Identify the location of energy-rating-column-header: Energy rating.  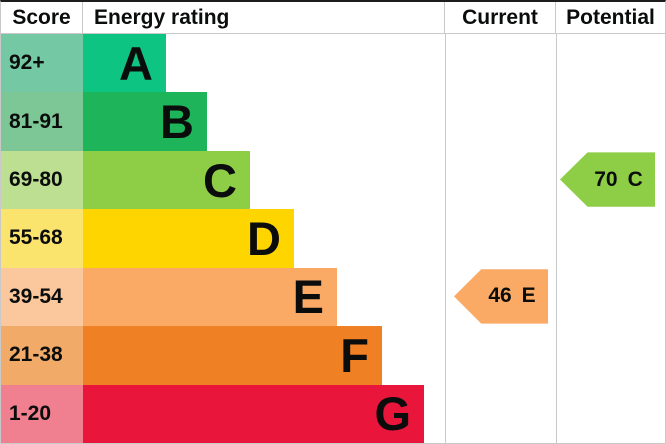
(162, 17).